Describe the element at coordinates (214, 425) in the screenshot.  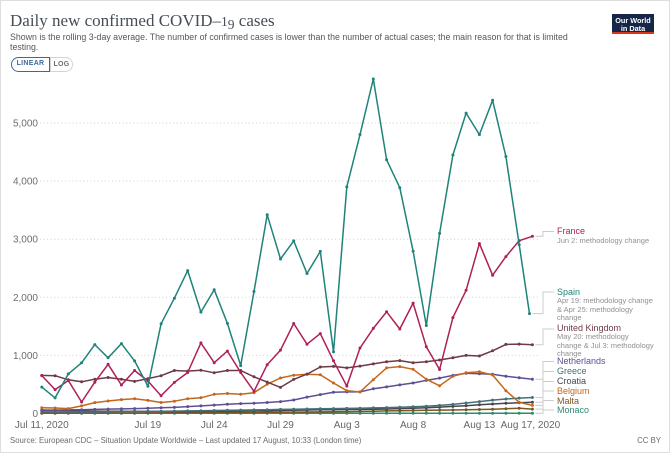
I see `svg-text: Jul 24` at that location.